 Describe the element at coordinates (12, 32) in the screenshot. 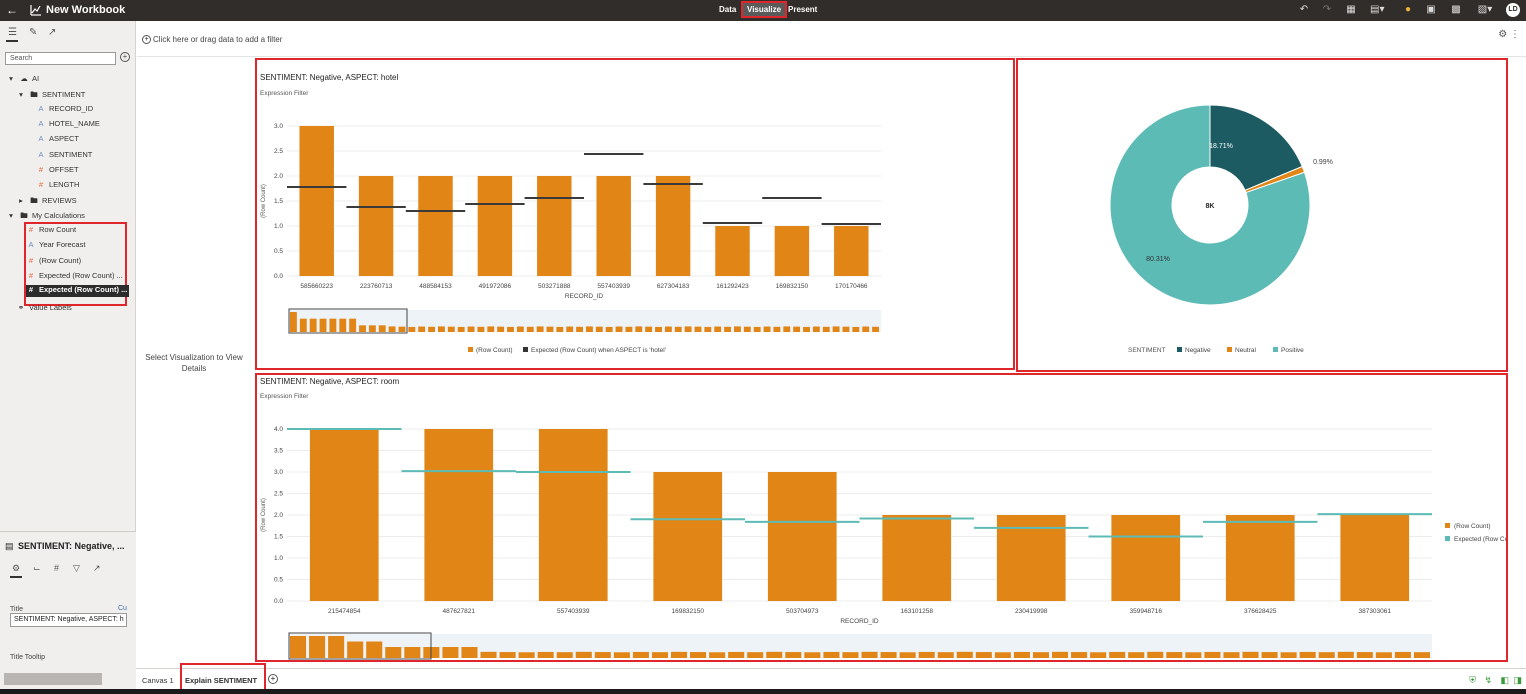

I see `database-icon: ☰` at that location.